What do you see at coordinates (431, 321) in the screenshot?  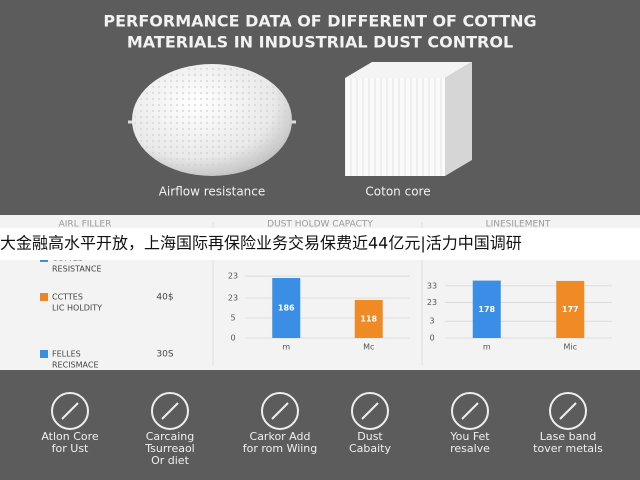 I see `y-tick-label: 3` at bounding box center [431, 321].